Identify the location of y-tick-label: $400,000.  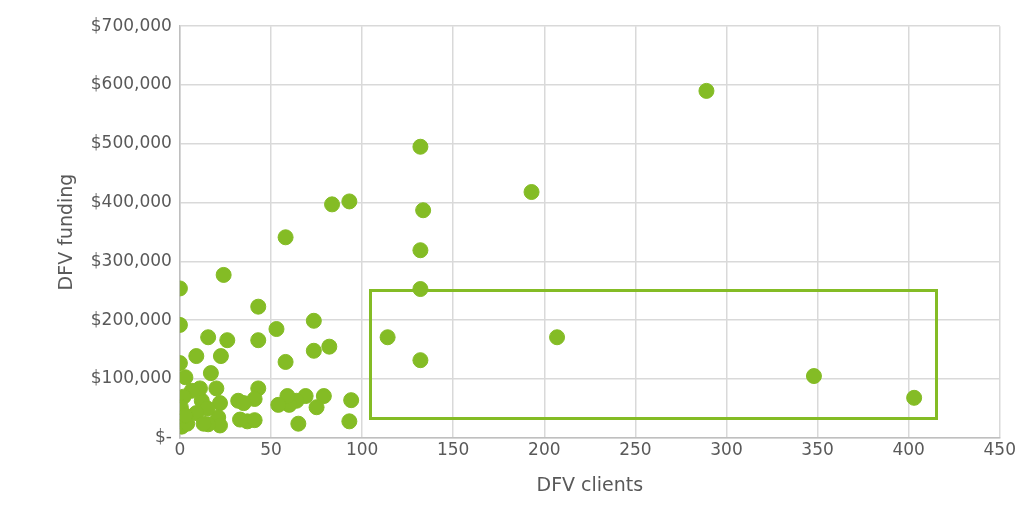
(131, 201).